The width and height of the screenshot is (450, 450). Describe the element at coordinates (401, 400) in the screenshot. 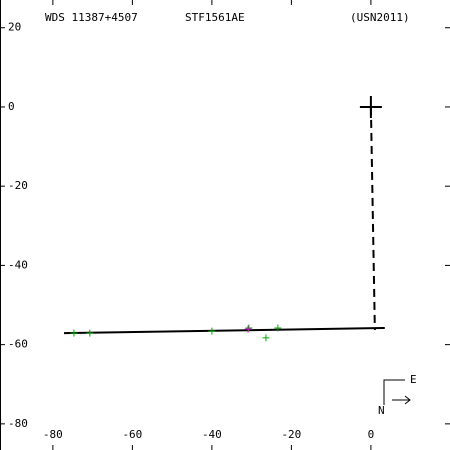

I see `compass-arrow` at that location.